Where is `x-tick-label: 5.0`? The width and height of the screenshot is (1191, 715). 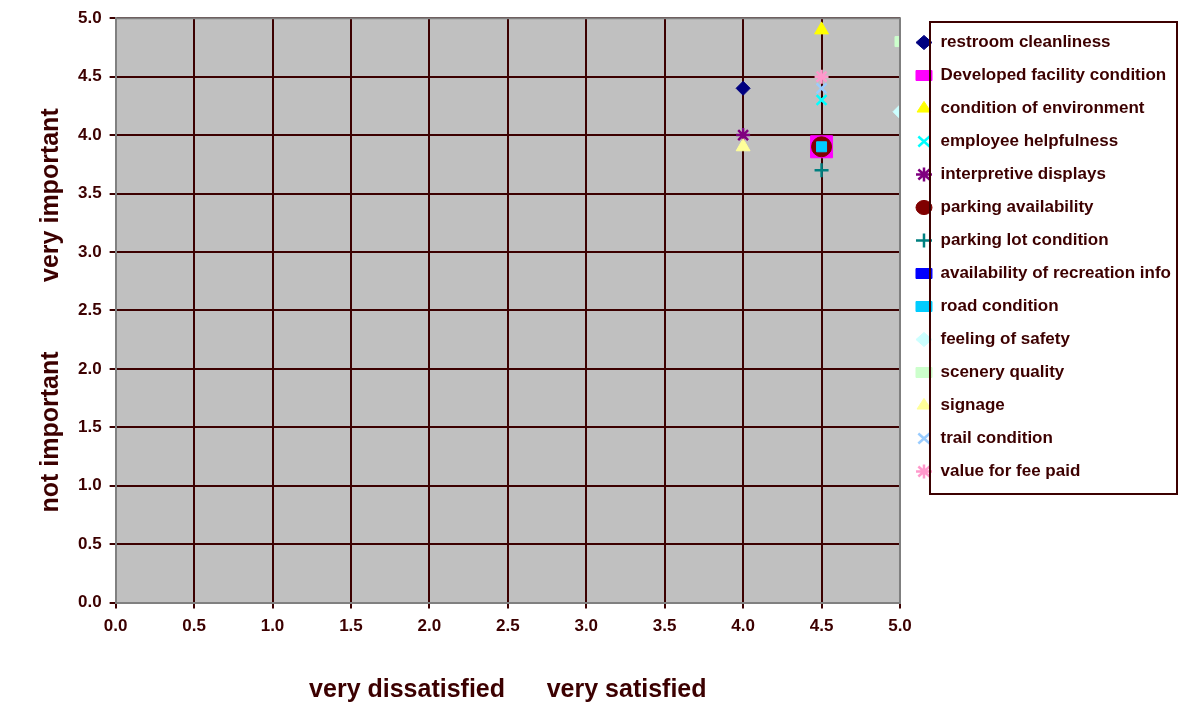 x-tick-label: 5.0 is located at coordinates (900, 626).